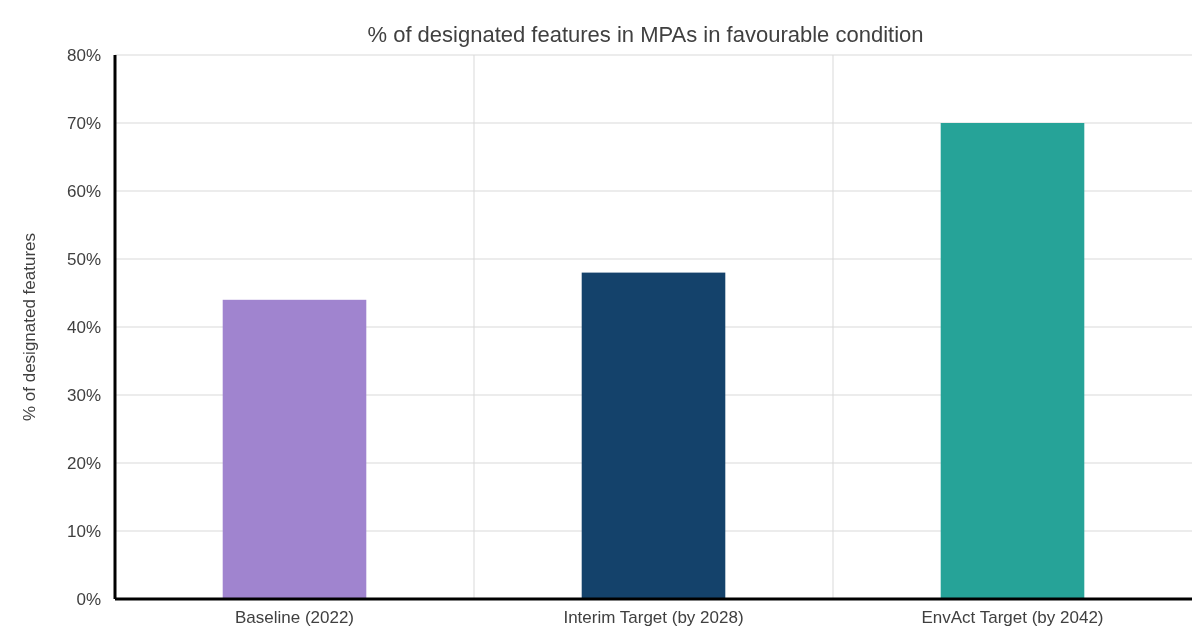 This screenshot has height=637, width=1200. Describe the element at coordinates (83, 55) in the screenshot. I see `y-tick-label: 80%` at that location.